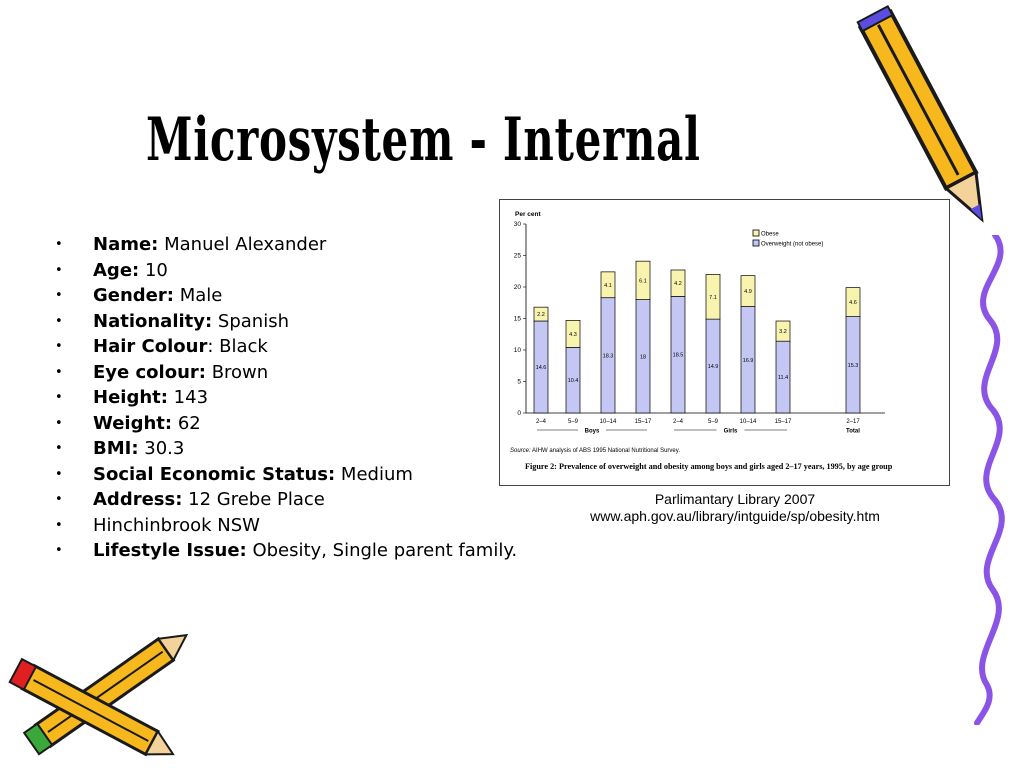 The height and width of the screenshot is (768, 1024). What do you see at coordinates (643, 281) in the screenshot?
I see `bar-obese-value: 6.1` at bounding box center [643, 281].